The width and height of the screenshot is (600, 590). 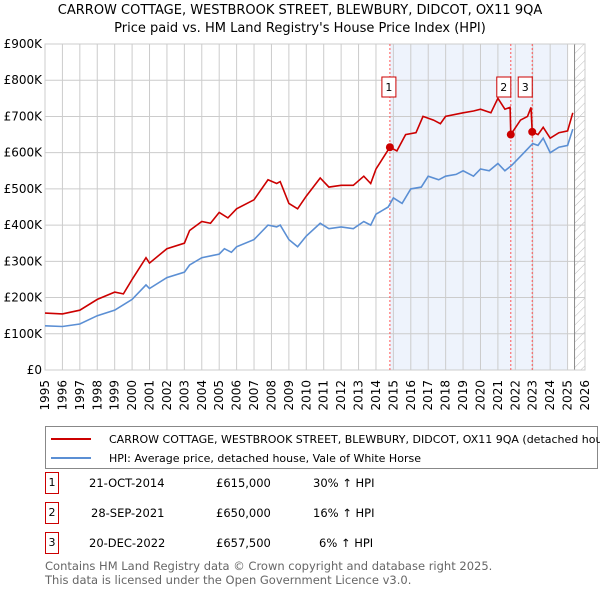 What do you see at coordinates (550, 395) in the screenshot?
I see `x-tick-label: 2024` at bounding box center [550, 395].